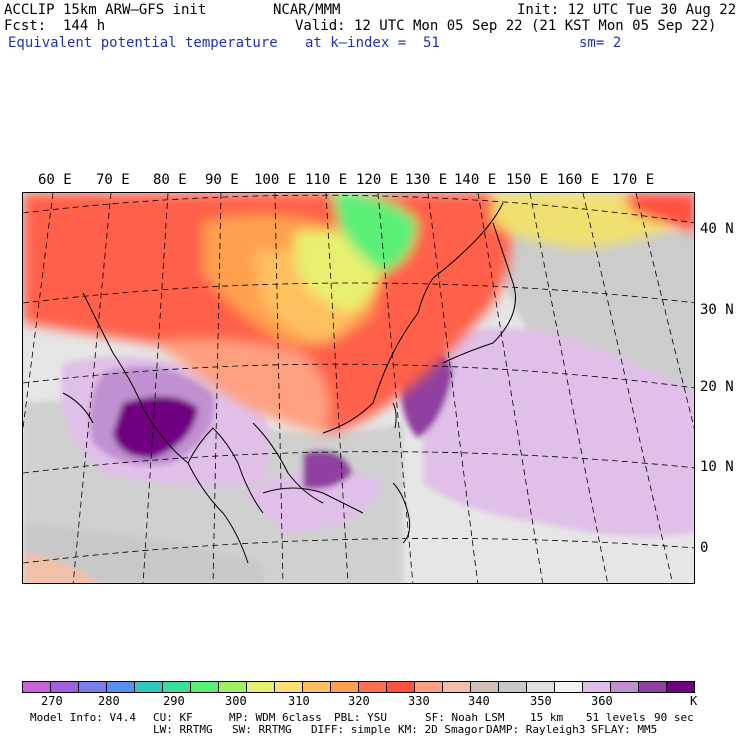 Image resolution: width=740 pixels, height=740 pixels. I want to click on colorbar-tick: 350, so click(541, 701).